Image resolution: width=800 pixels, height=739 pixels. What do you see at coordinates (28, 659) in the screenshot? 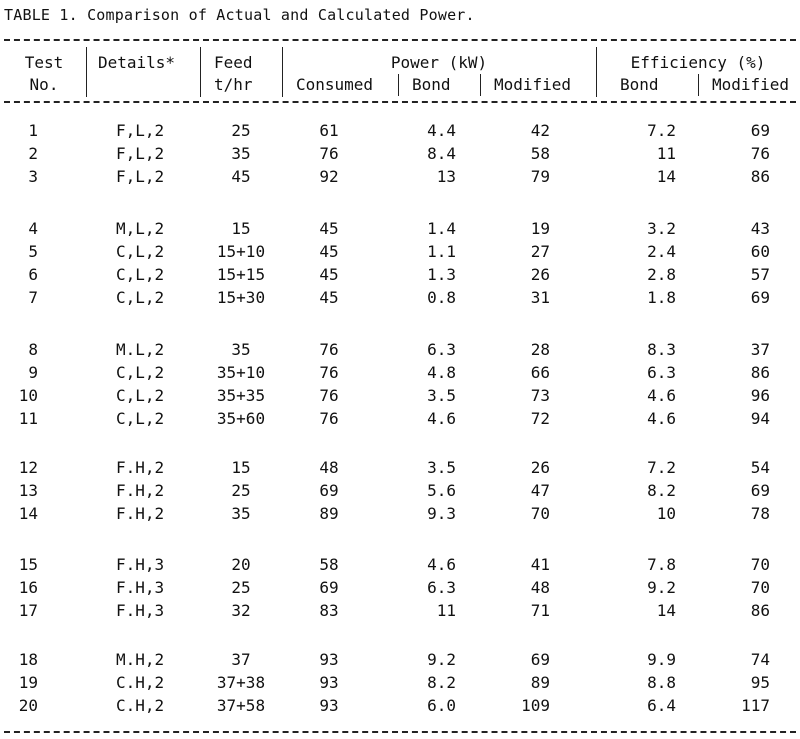
I see `cell-test: 18` at bounding box center [28, 659].